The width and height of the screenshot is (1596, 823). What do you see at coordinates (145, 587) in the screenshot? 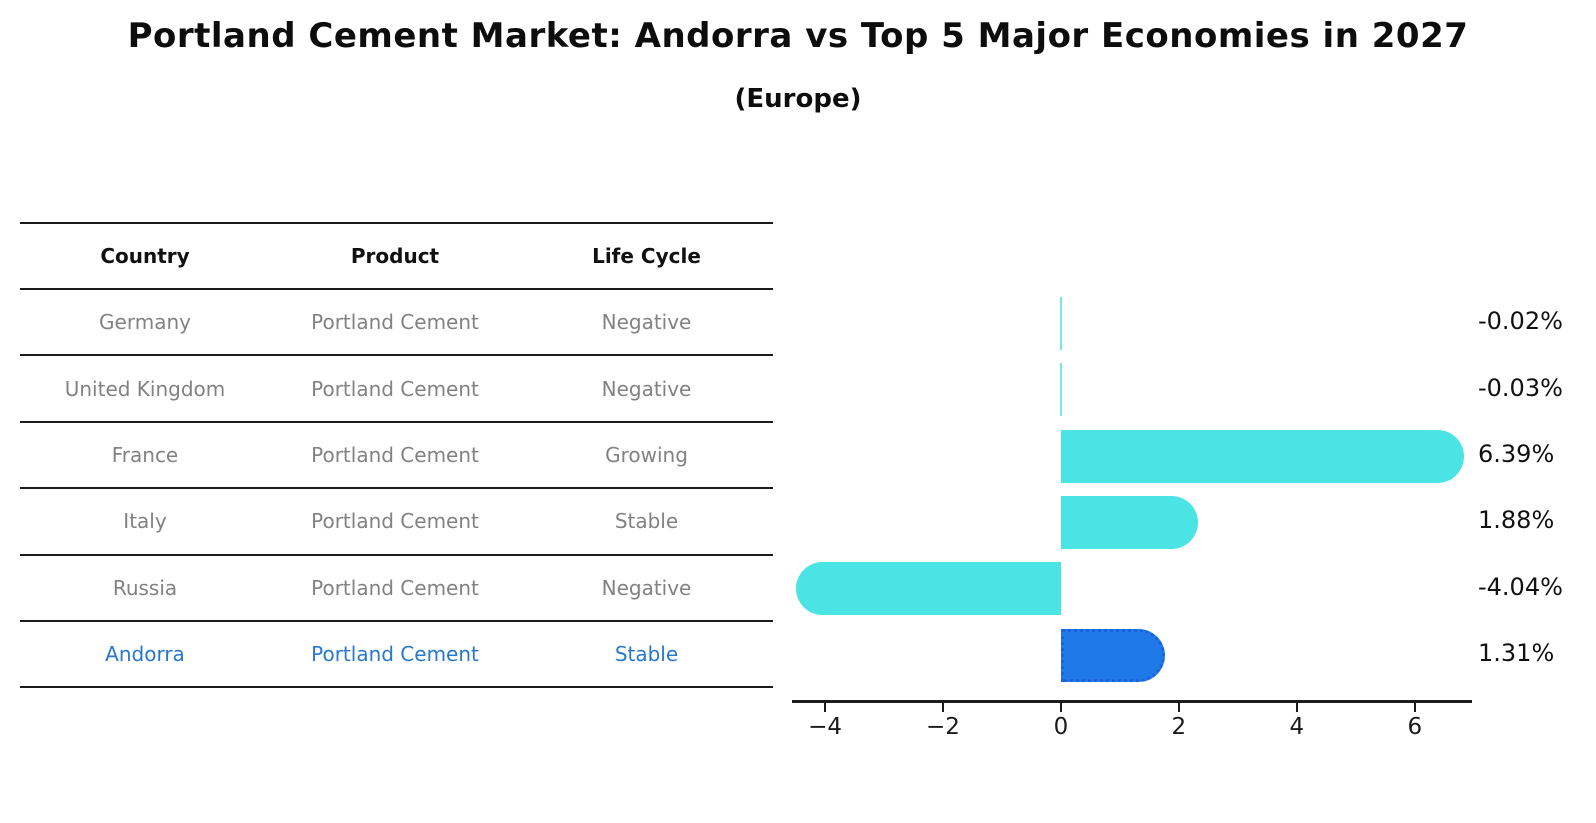
I see `table-cell-country: Russia` at bounding box center [145, 587].